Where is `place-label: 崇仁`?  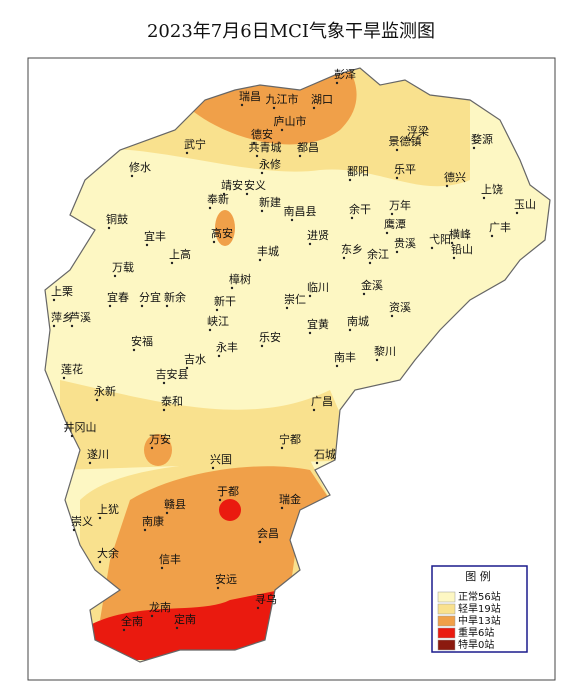
place-label: 崇仁 is located at coordinates (295, 299).